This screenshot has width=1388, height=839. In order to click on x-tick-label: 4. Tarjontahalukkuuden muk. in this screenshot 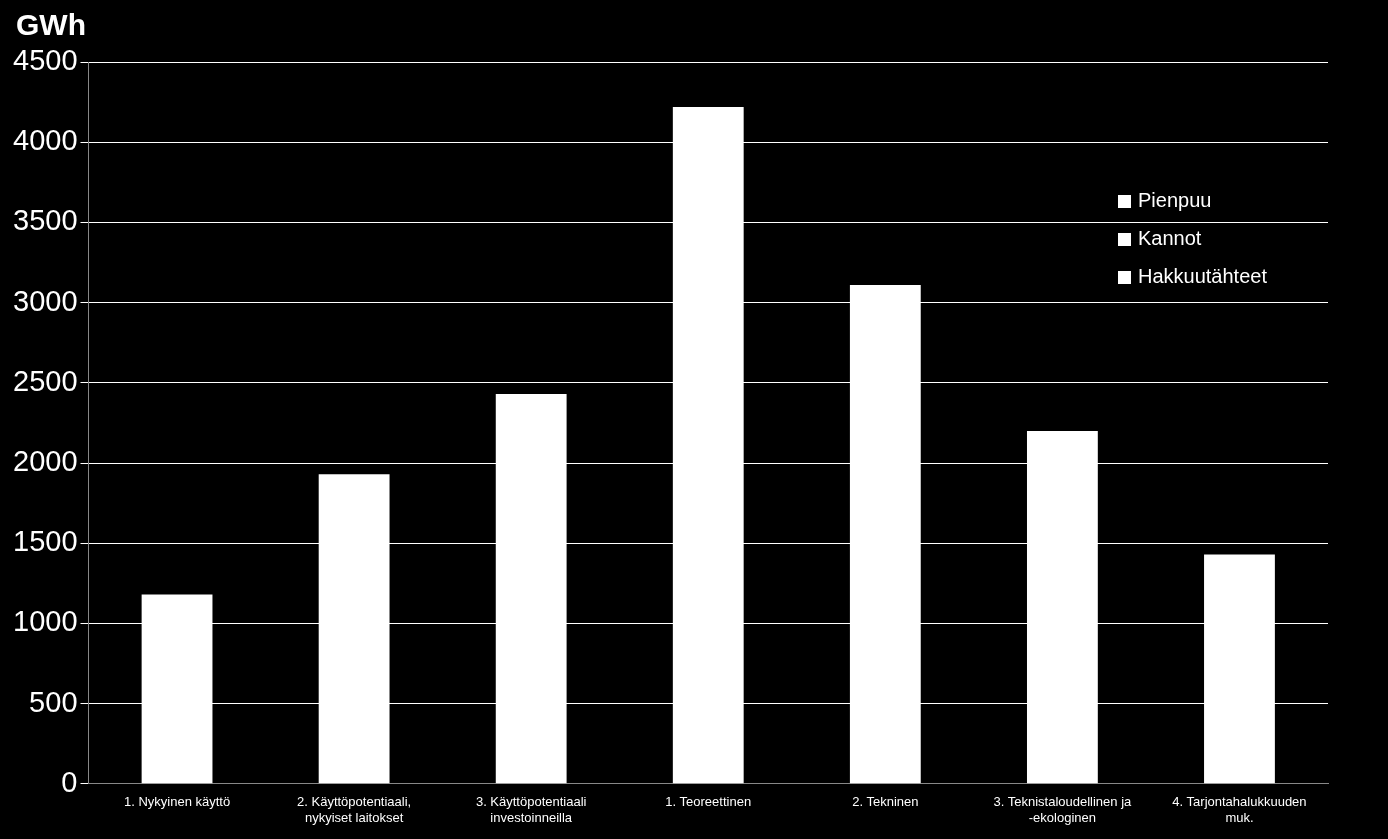, I will do `click(1239, 809)`.